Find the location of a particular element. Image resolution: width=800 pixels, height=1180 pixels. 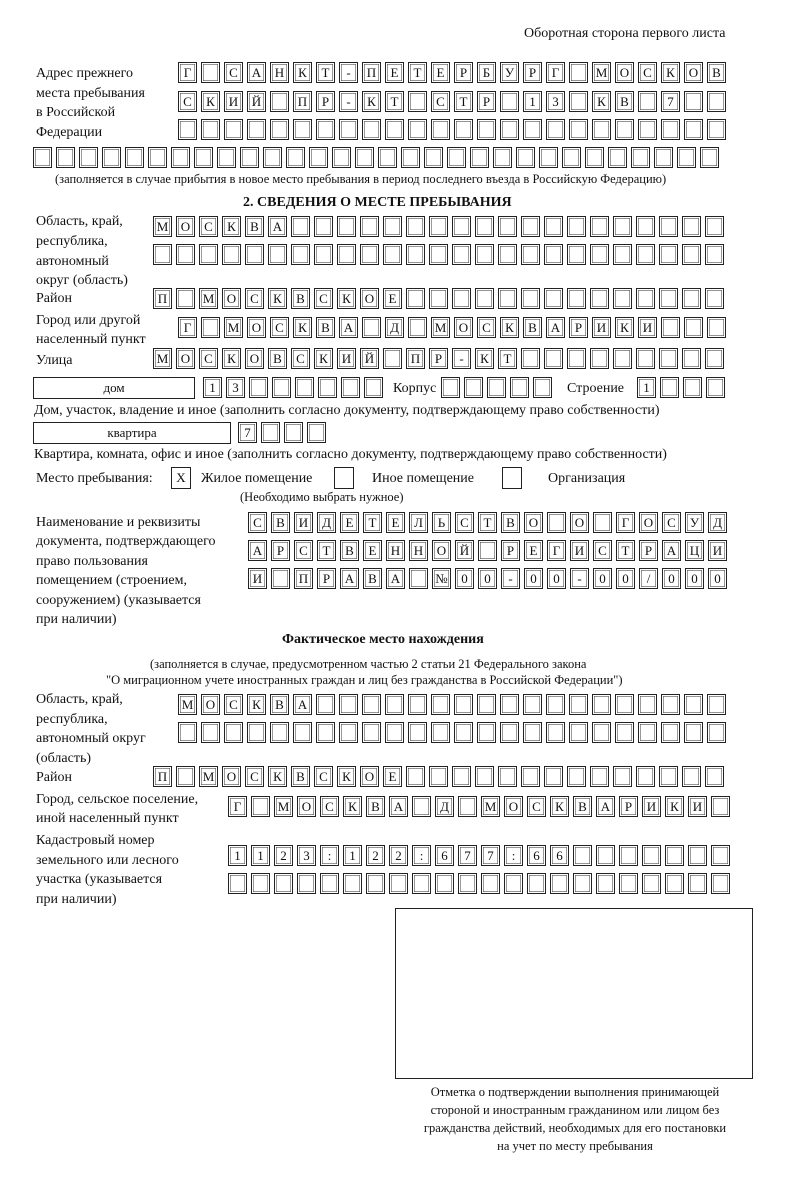

char-cell: 3 is located at coordinates (555, 101).